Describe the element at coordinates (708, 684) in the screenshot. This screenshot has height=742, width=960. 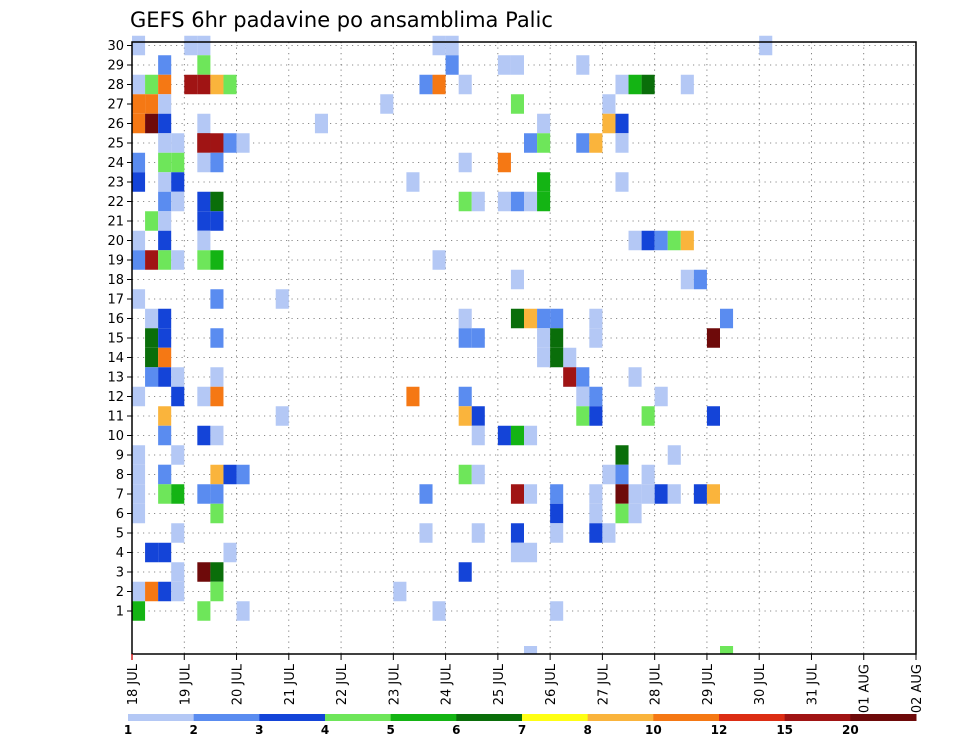
I see `x-tick-label: 29 JUL` at that location.